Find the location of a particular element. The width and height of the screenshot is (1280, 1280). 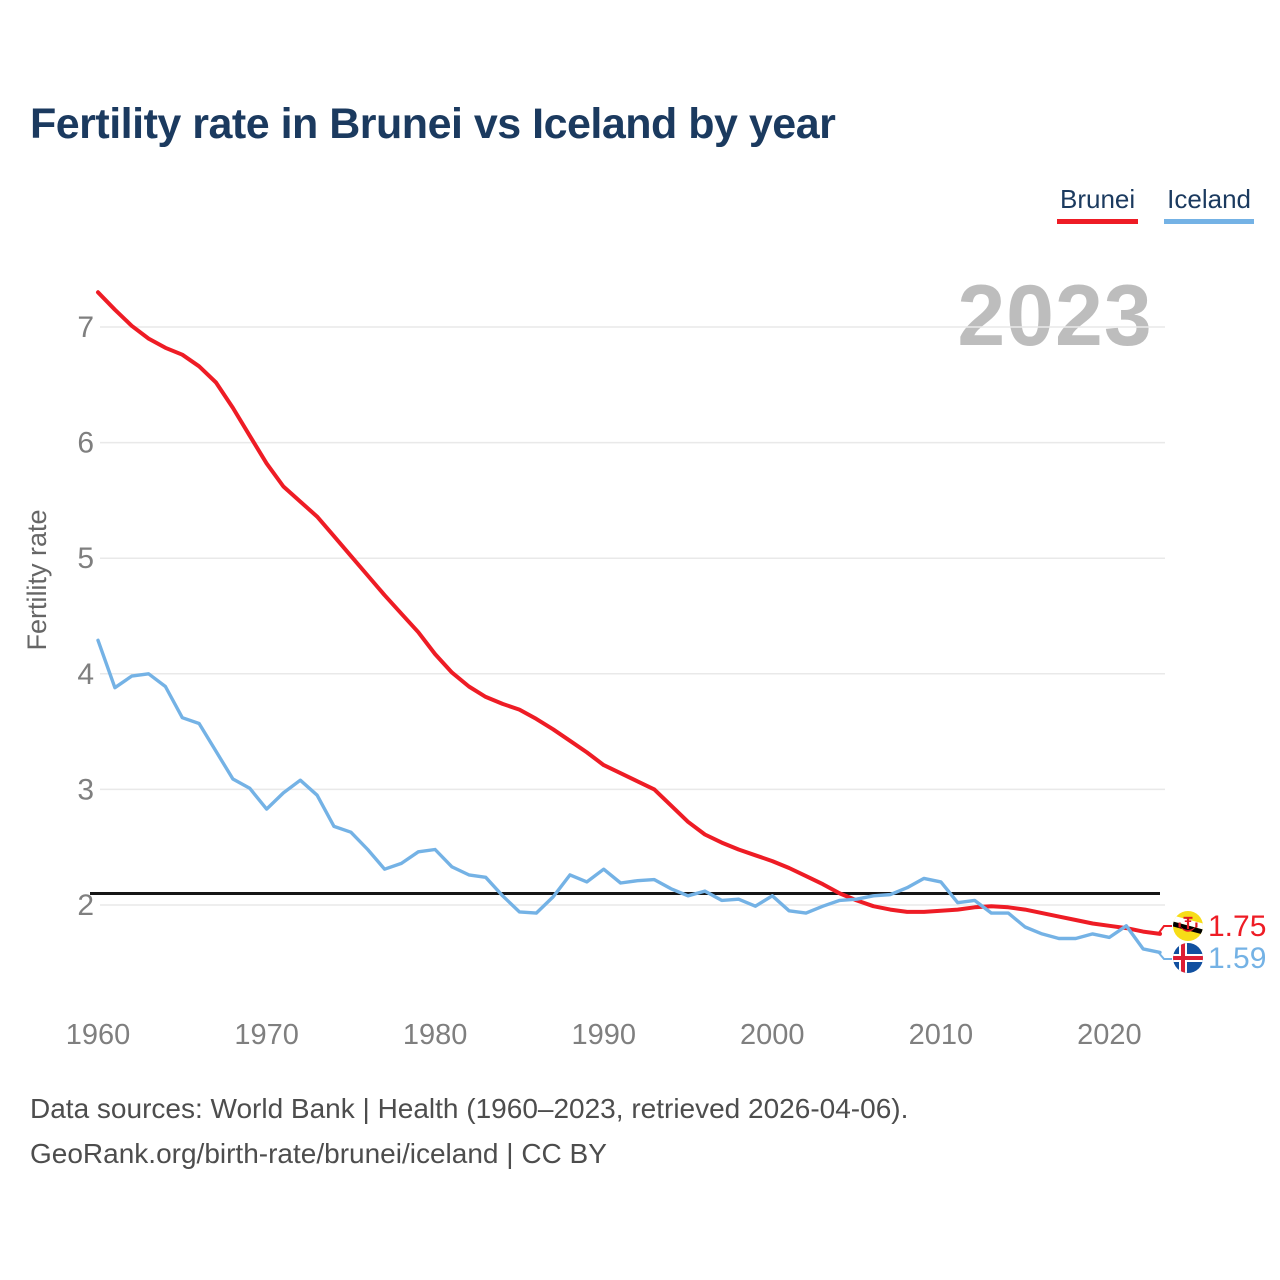

legend: Brunei Iceland is located at coordinates (1155, 204).